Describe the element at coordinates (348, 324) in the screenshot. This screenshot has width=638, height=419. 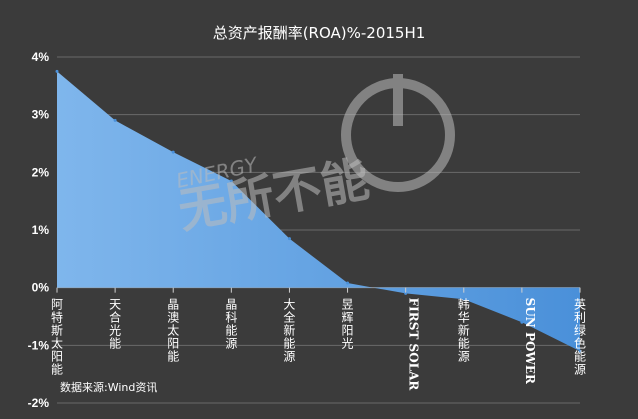
I see `x-tick-label: 昱辉阳光` at that location.